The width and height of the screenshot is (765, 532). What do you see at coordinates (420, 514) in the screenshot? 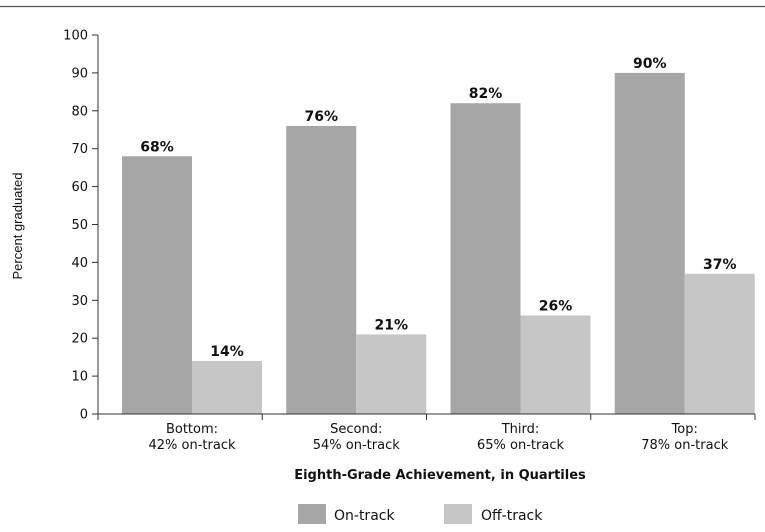
I see `legend: On-track Off-track` at bounding box center [420, 514].